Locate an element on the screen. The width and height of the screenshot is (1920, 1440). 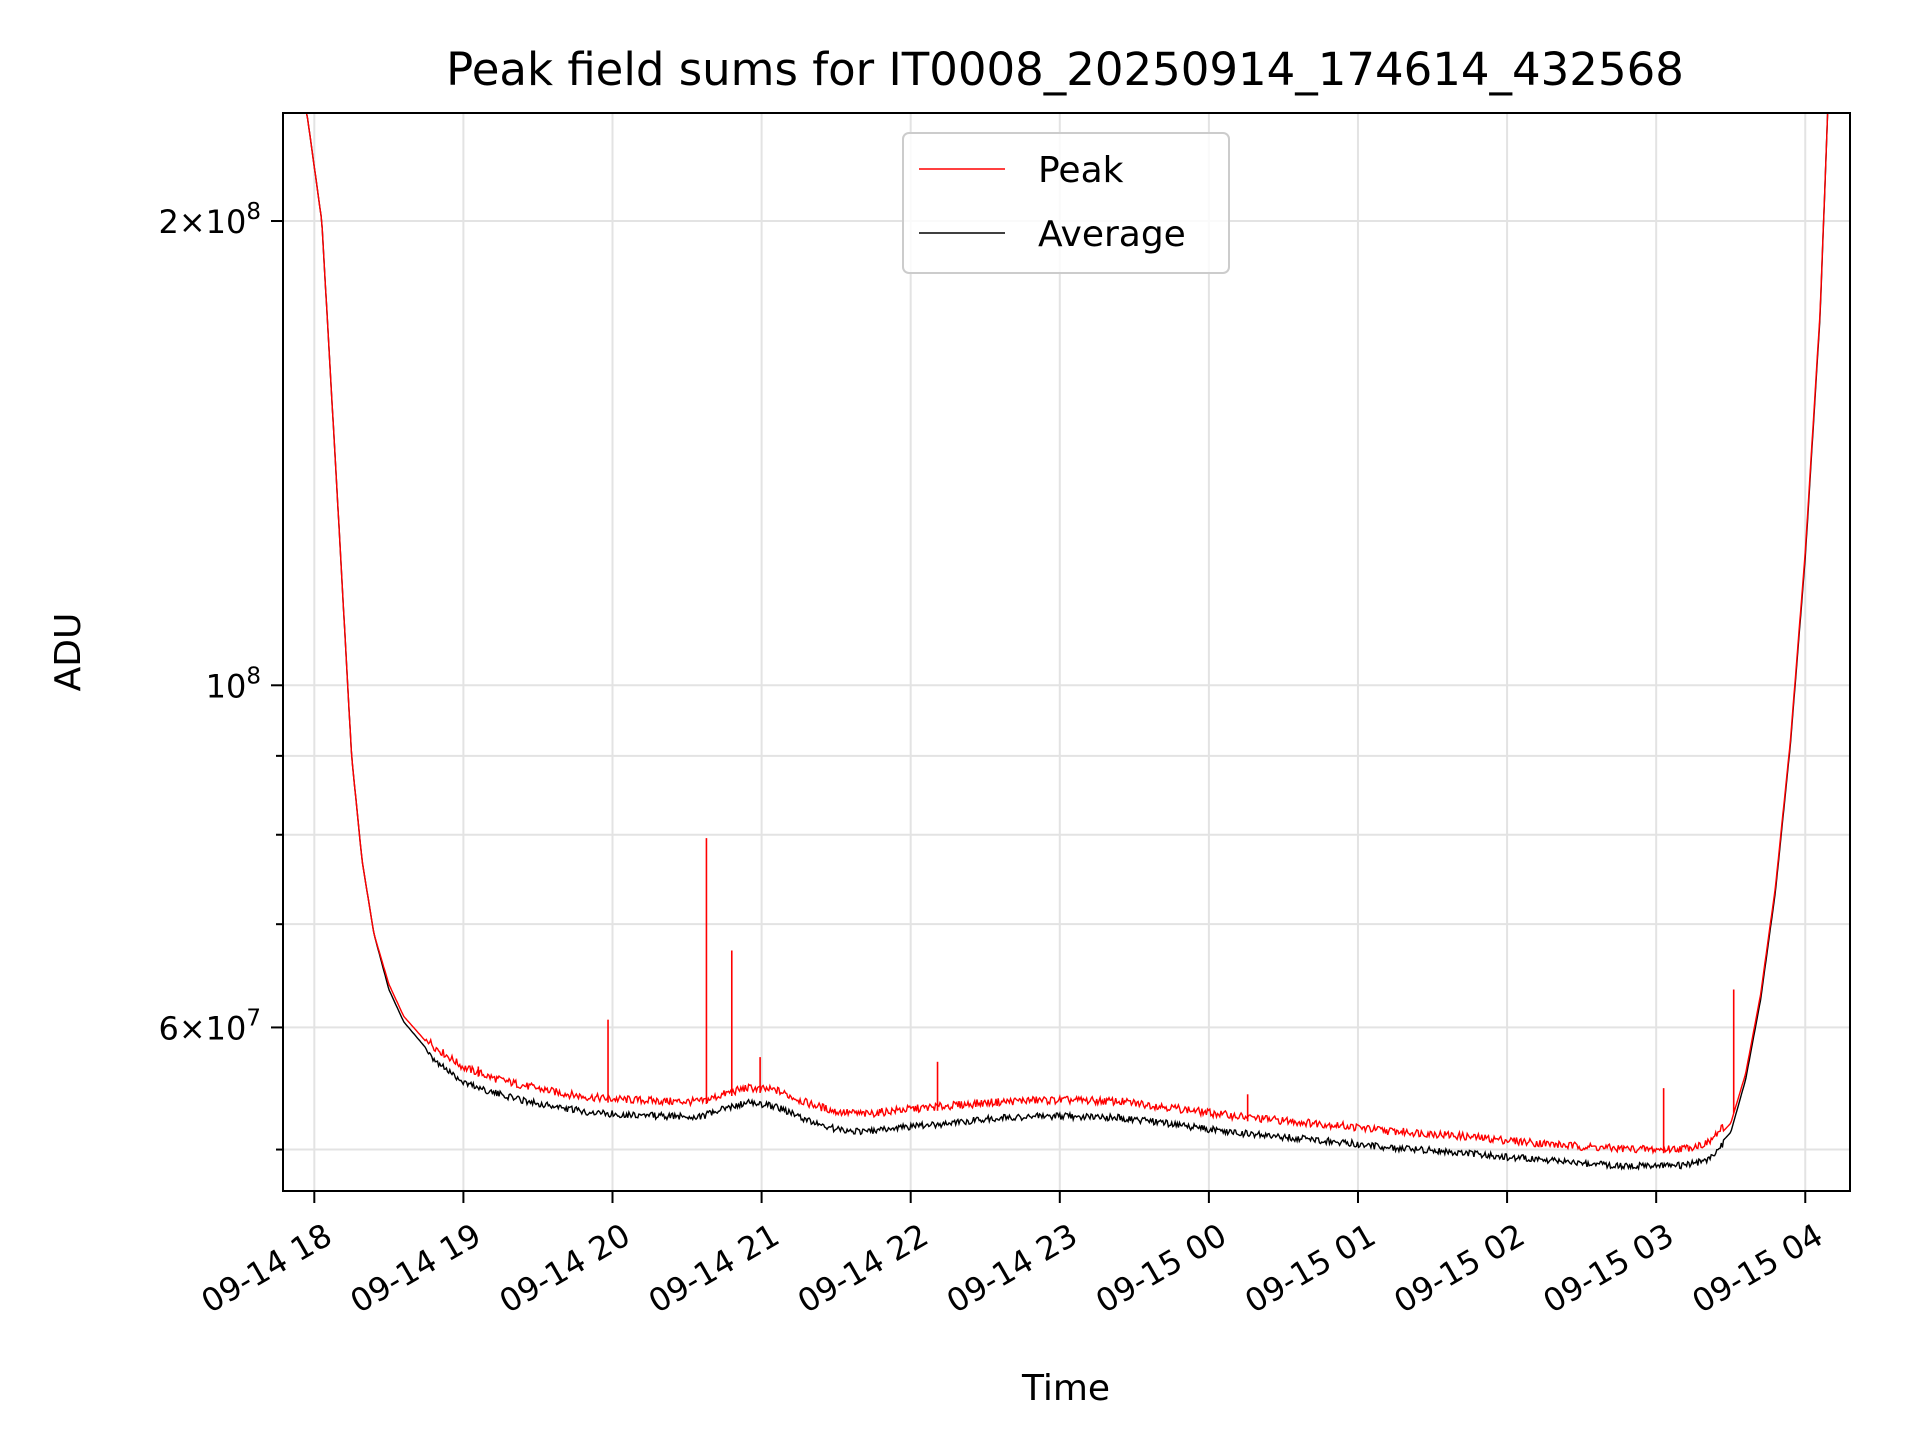
legend: Peak Average is located at coordinates (1066, 203).